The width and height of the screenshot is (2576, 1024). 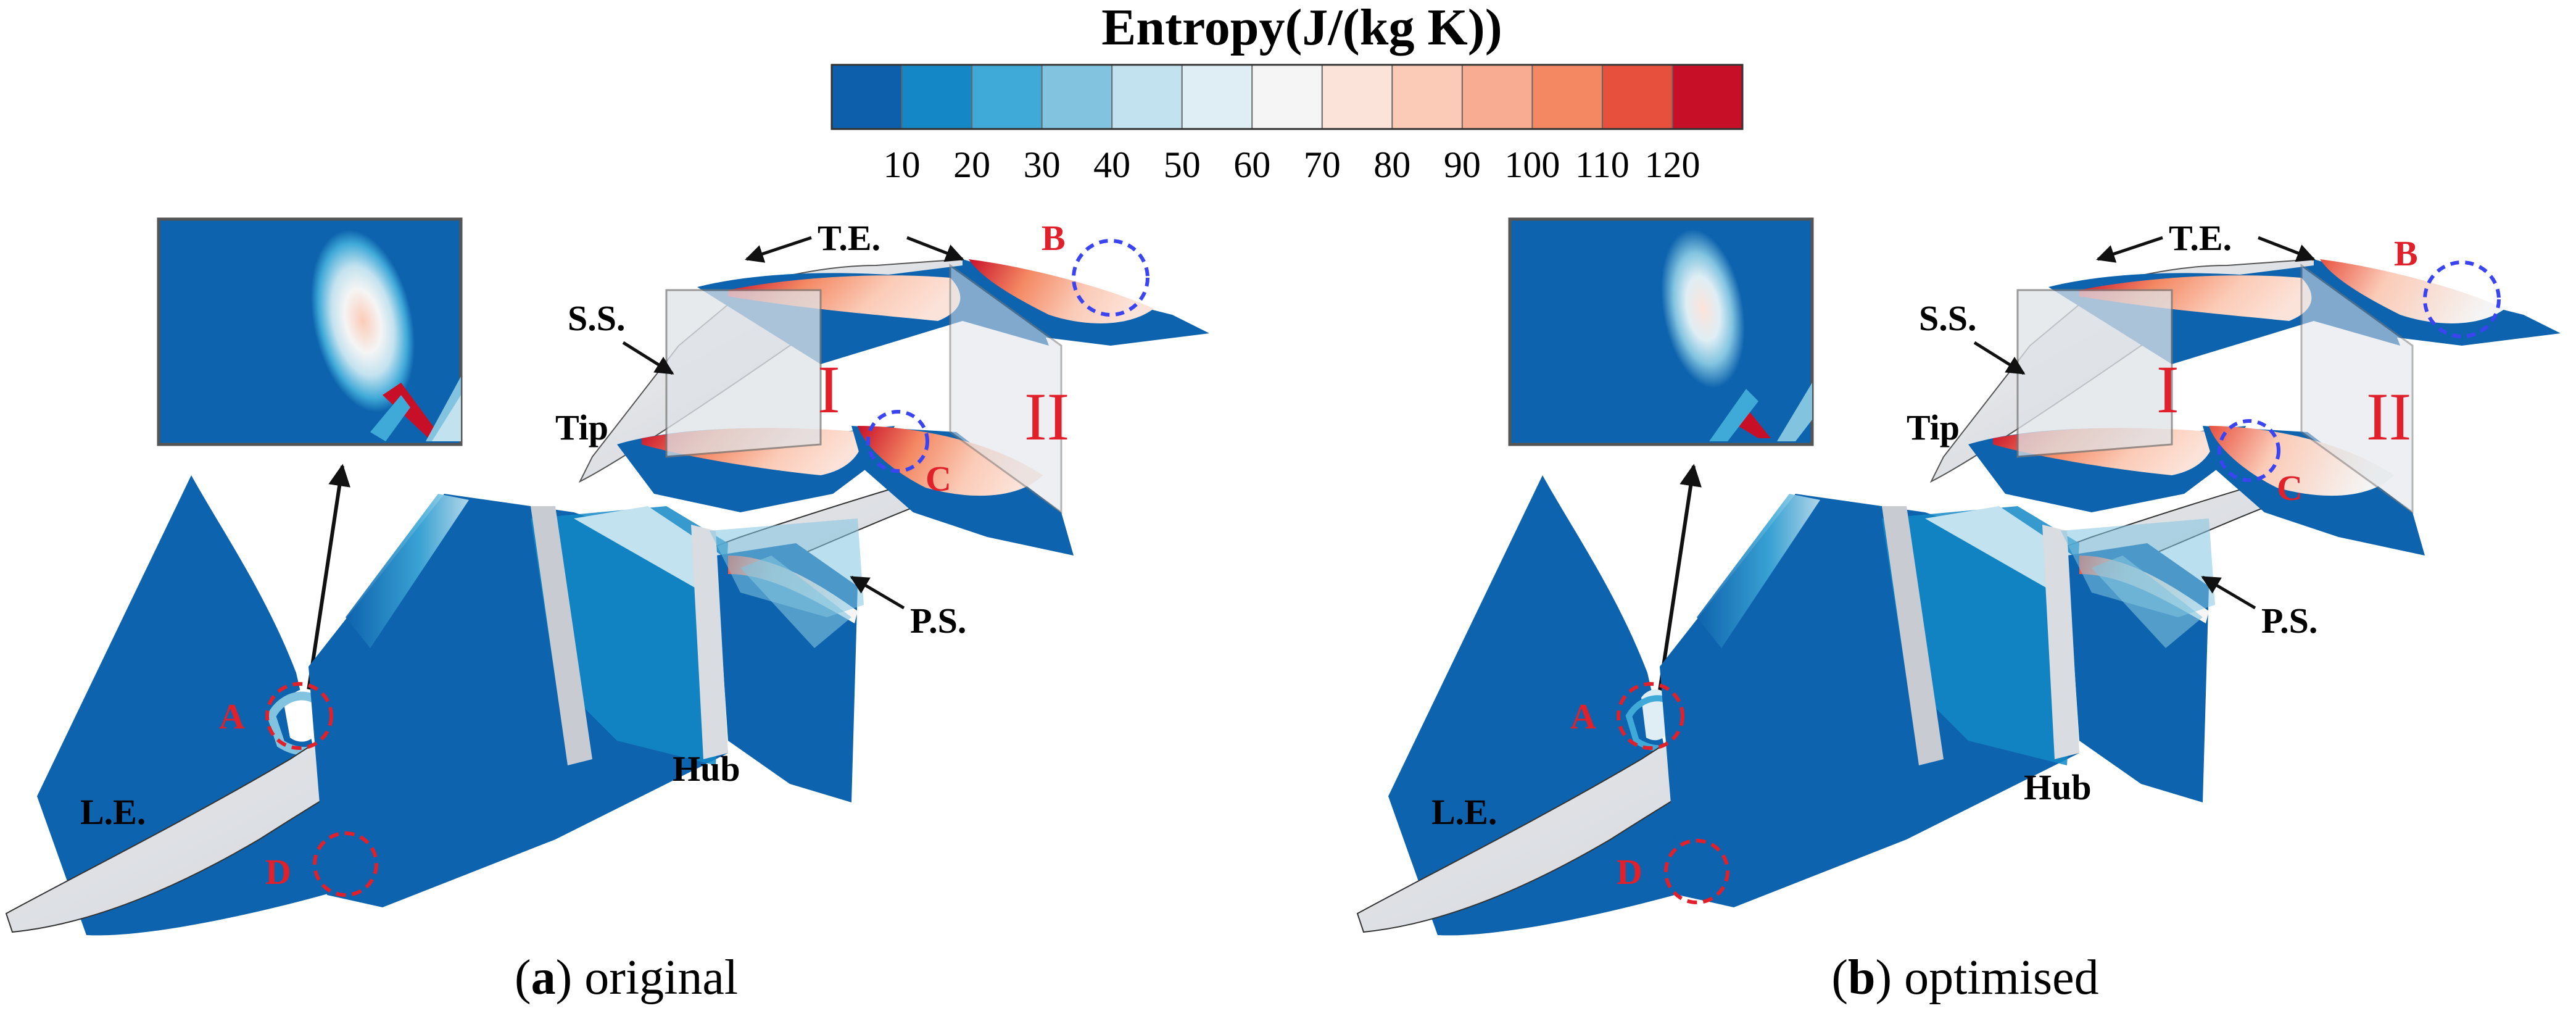 I want to click on colorbar-frame, so click(x=1287, y=97).